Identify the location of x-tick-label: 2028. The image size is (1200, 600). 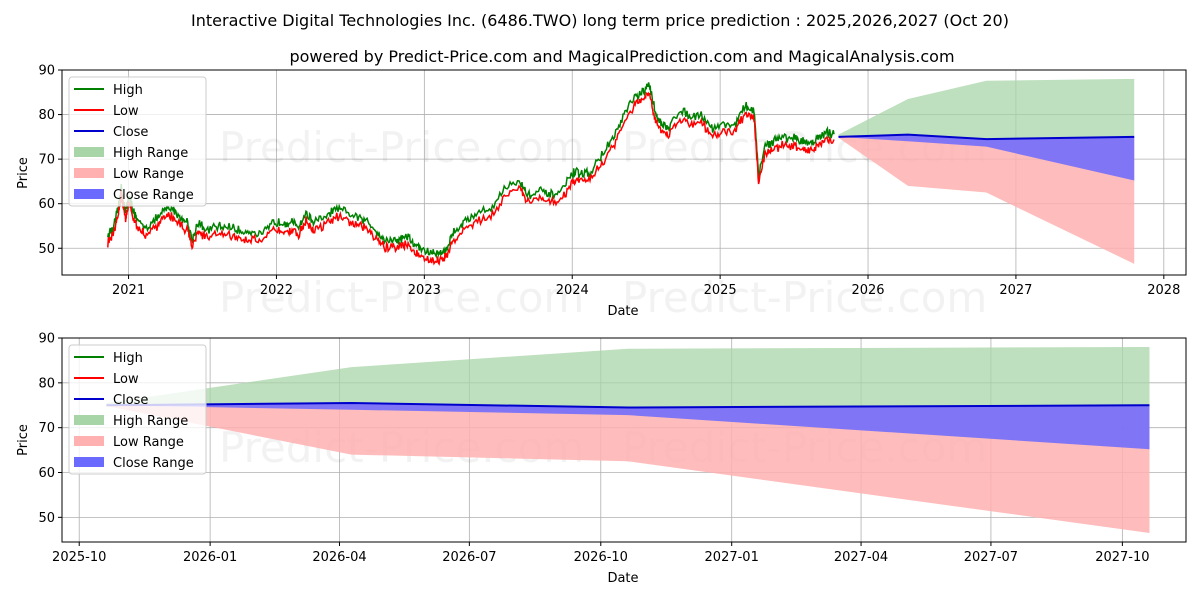
(1163, 290).